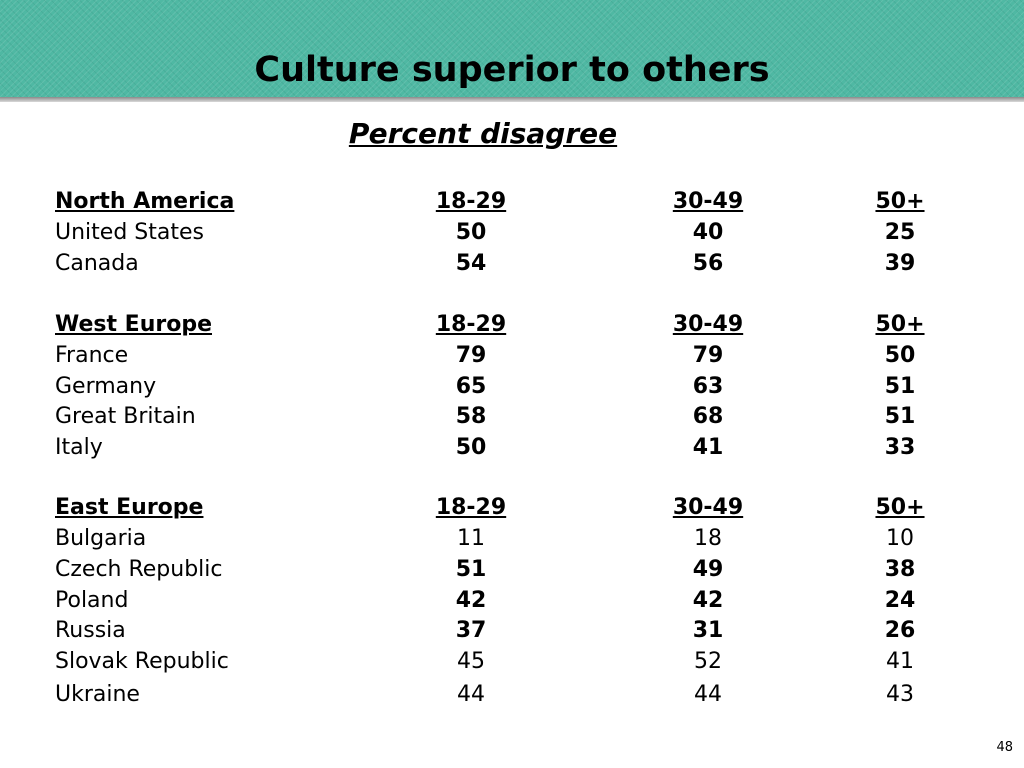 The image size is (1024, 768). I want to click on value-30-49: 40, so click(708, 232).